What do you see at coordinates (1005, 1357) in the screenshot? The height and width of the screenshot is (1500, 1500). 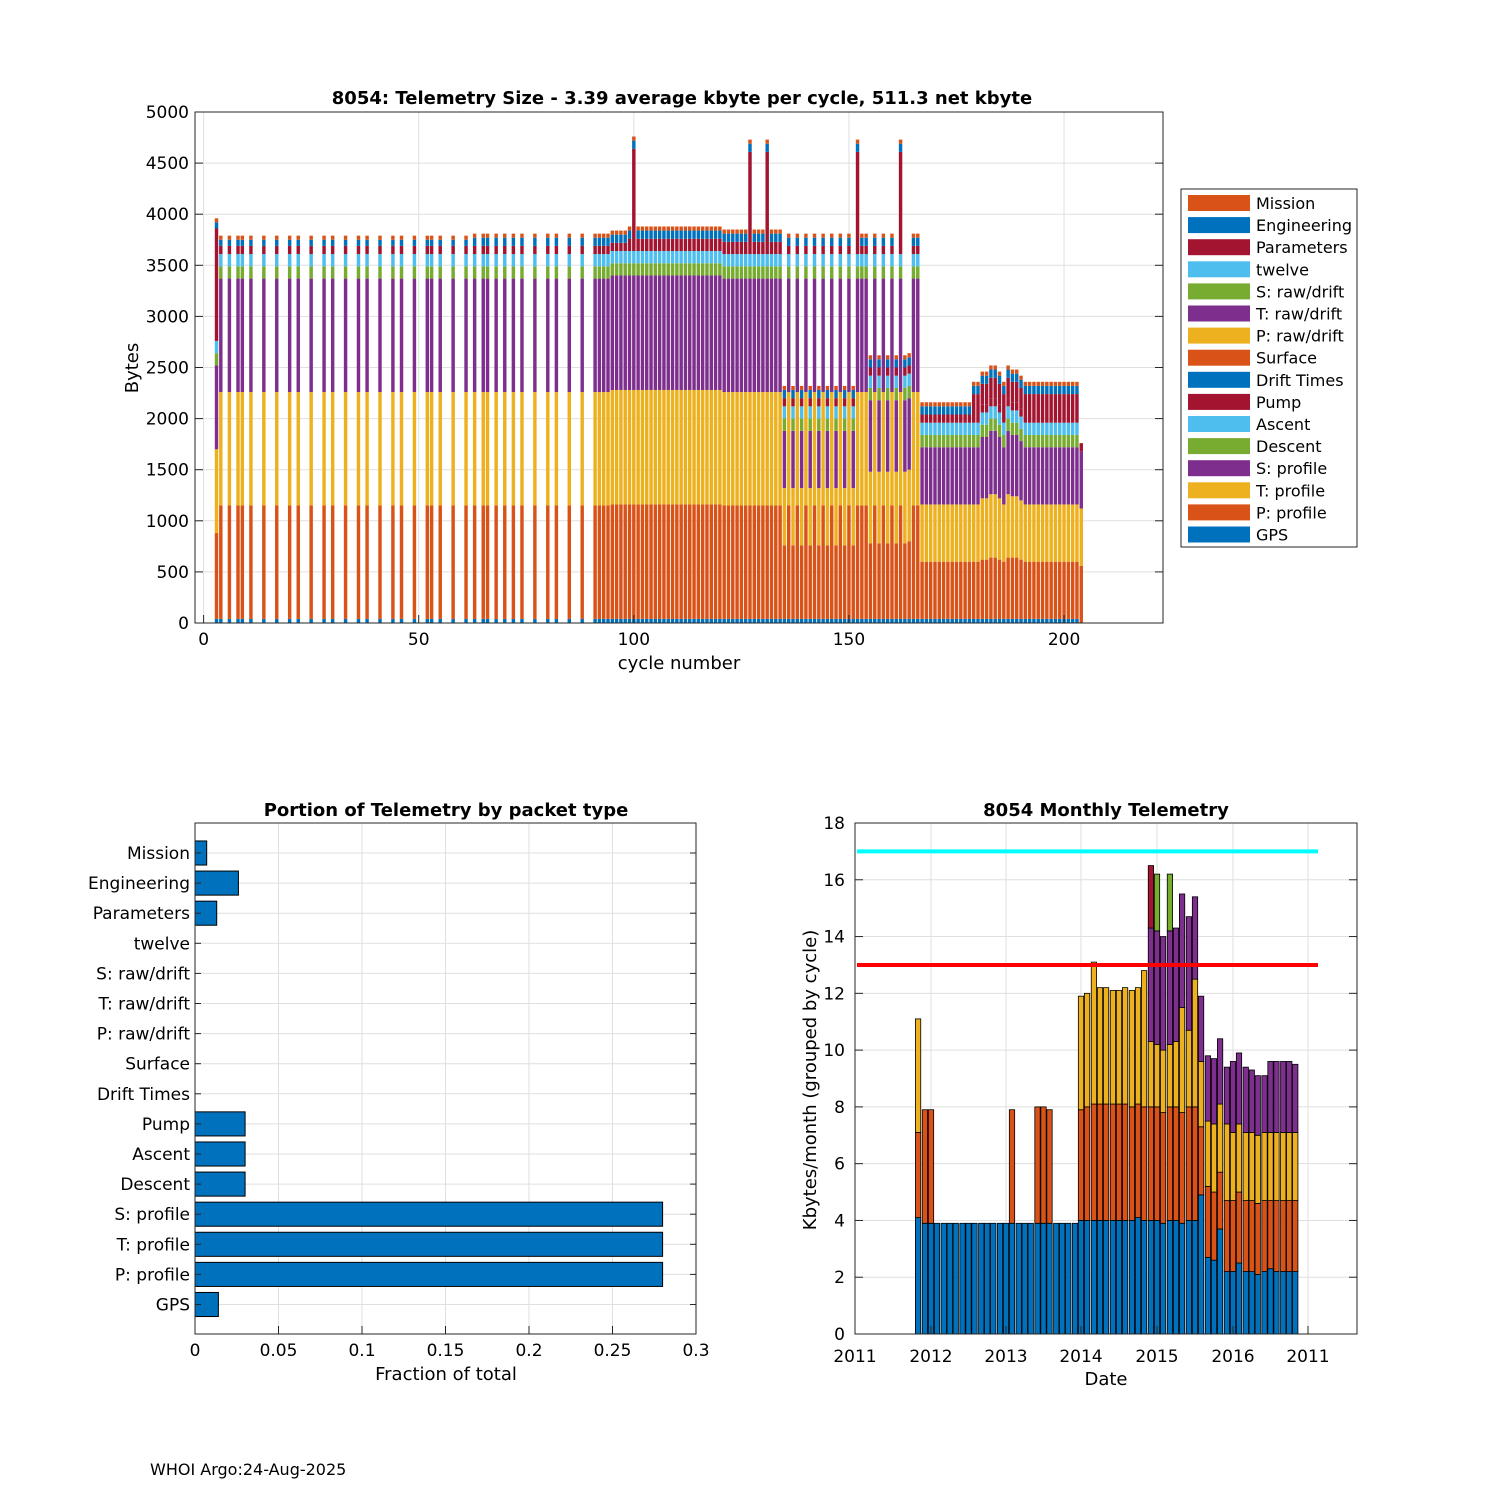 I see `monthly-xtick-label: 2013` at bounding box center [1005, 1357].